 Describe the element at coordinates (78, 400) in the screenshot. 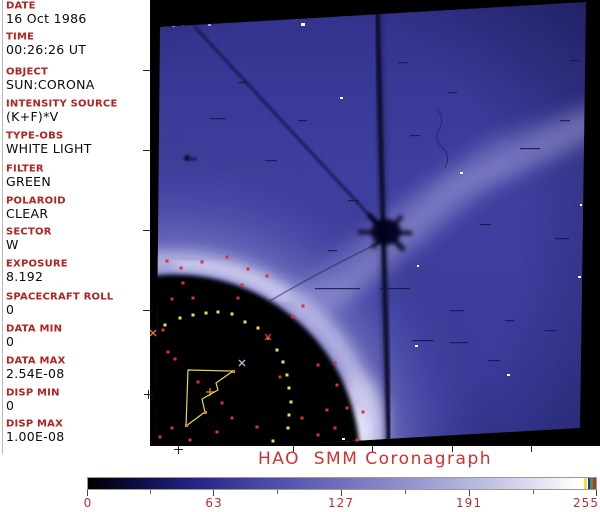

I see `metadata-field: DISP MIN 0` at that location.